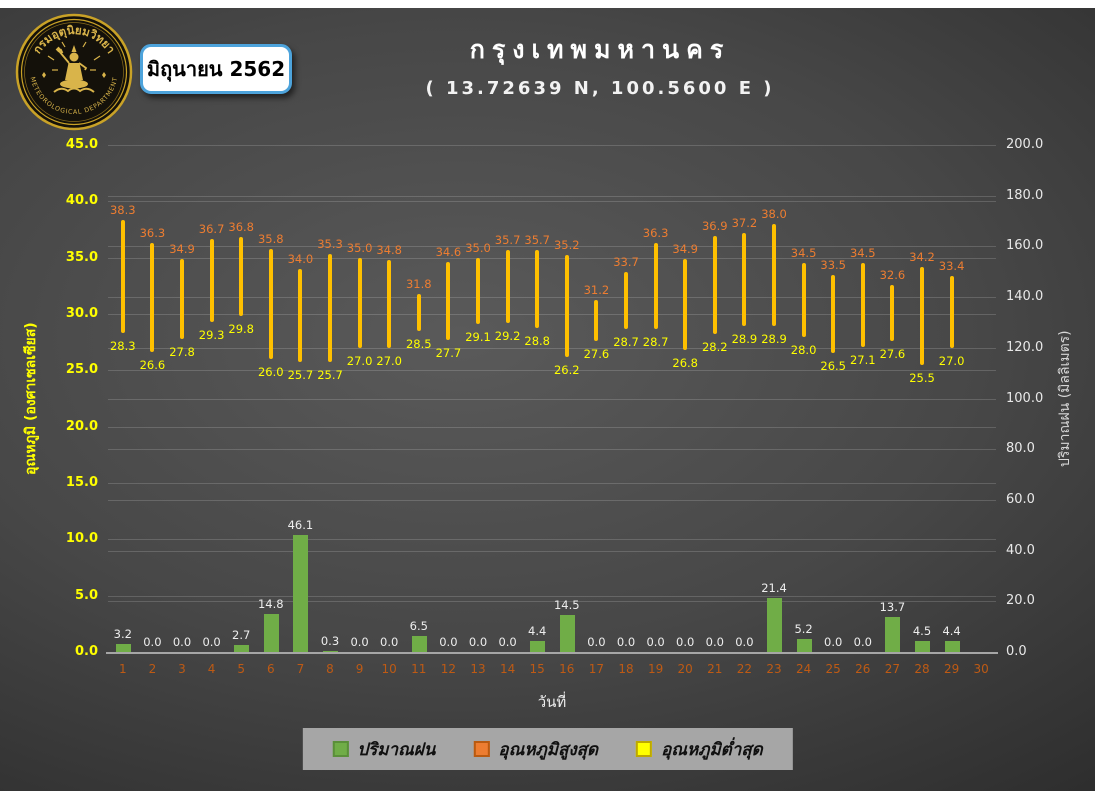 The width and height of the screenshot is (1095, 799). Describe the element at coordinates (481, 749) in the screenshot. I see `legend-swatch-max-temp` at that location.